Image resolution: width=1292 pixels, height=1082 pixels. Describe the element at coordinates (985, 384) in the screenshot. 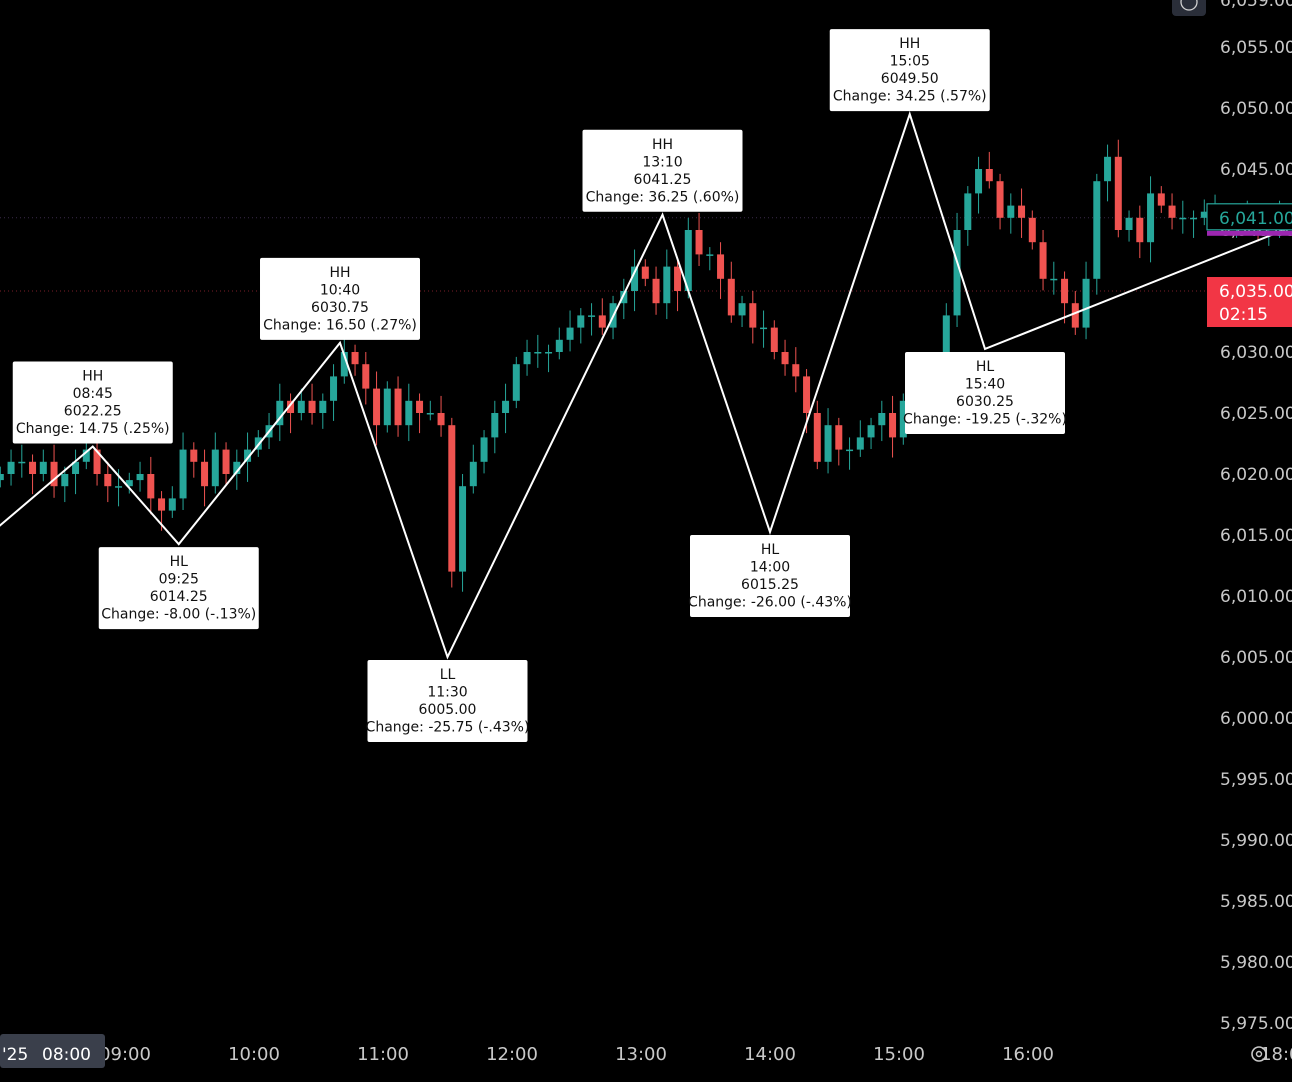

I see `pivot-time: 15:40` at that location.